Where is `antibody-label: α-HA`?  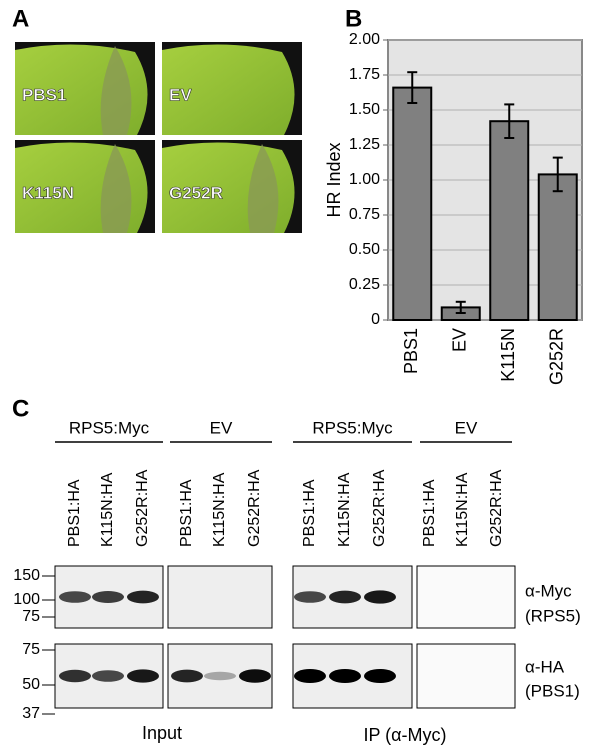
antibody-label: α-HA is located at coordinates (545, 666).